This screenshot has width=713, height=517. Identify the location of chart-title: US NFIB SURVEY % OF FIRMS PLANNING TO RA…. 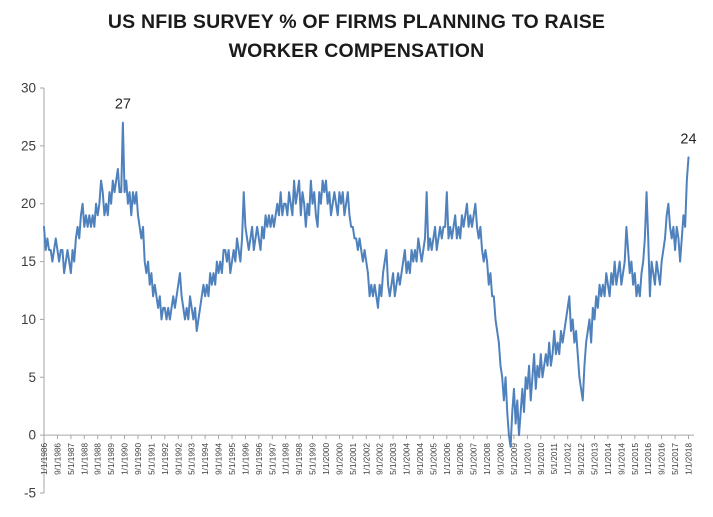
(356, 37).